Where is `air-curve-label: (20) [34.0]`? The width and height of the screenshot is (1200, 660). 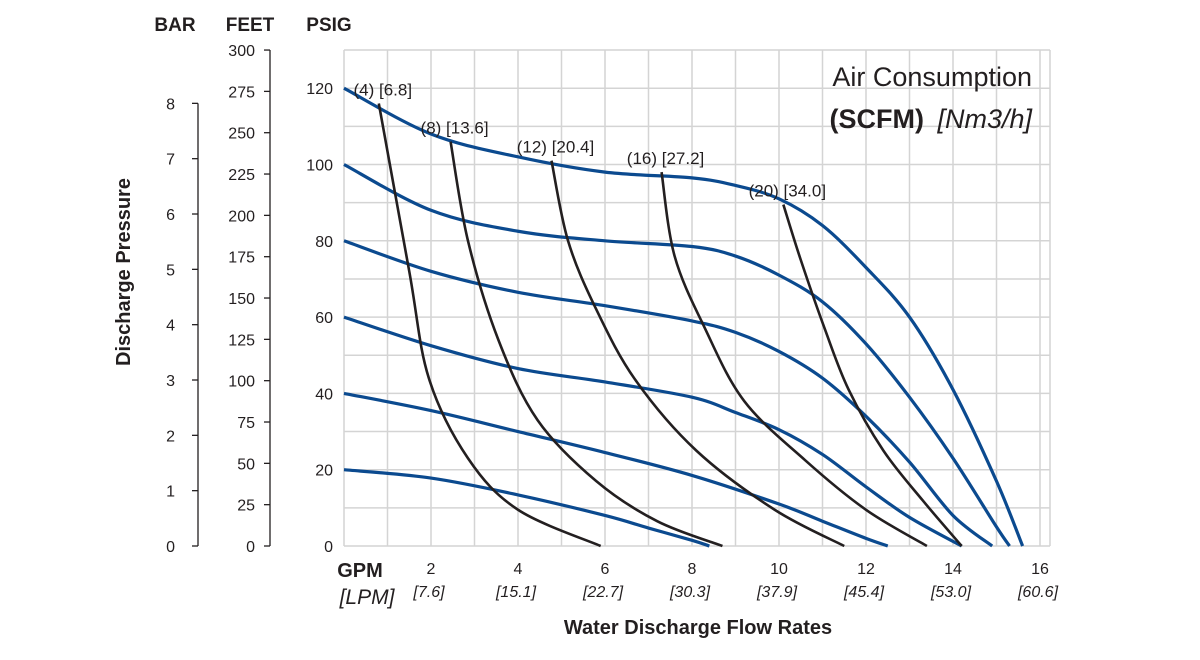
air-curve-label: (20) [34.0] is located at coordinates (788, 191).